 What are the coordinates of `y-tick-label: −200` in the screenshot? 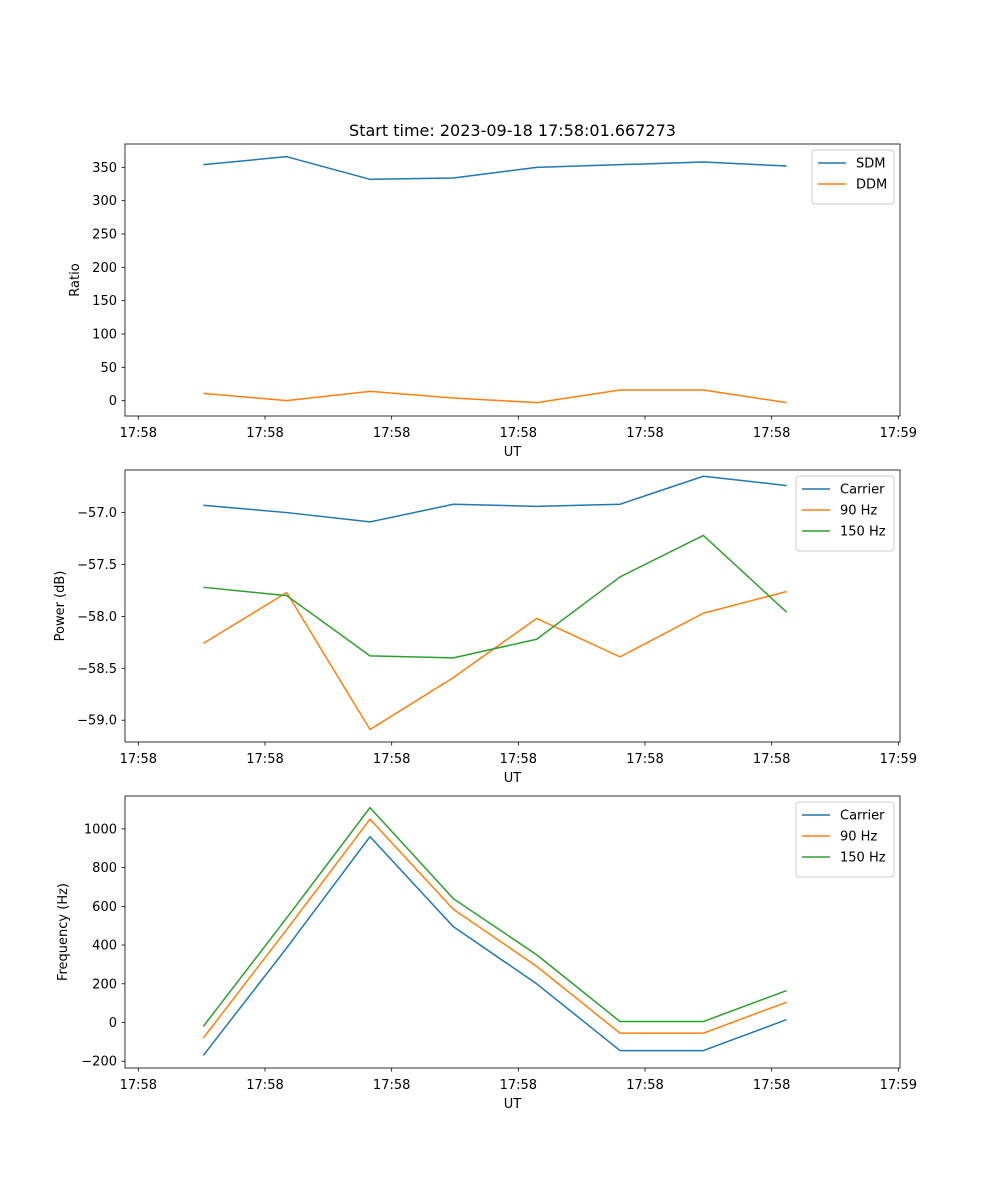 It's located at (99, 1062).